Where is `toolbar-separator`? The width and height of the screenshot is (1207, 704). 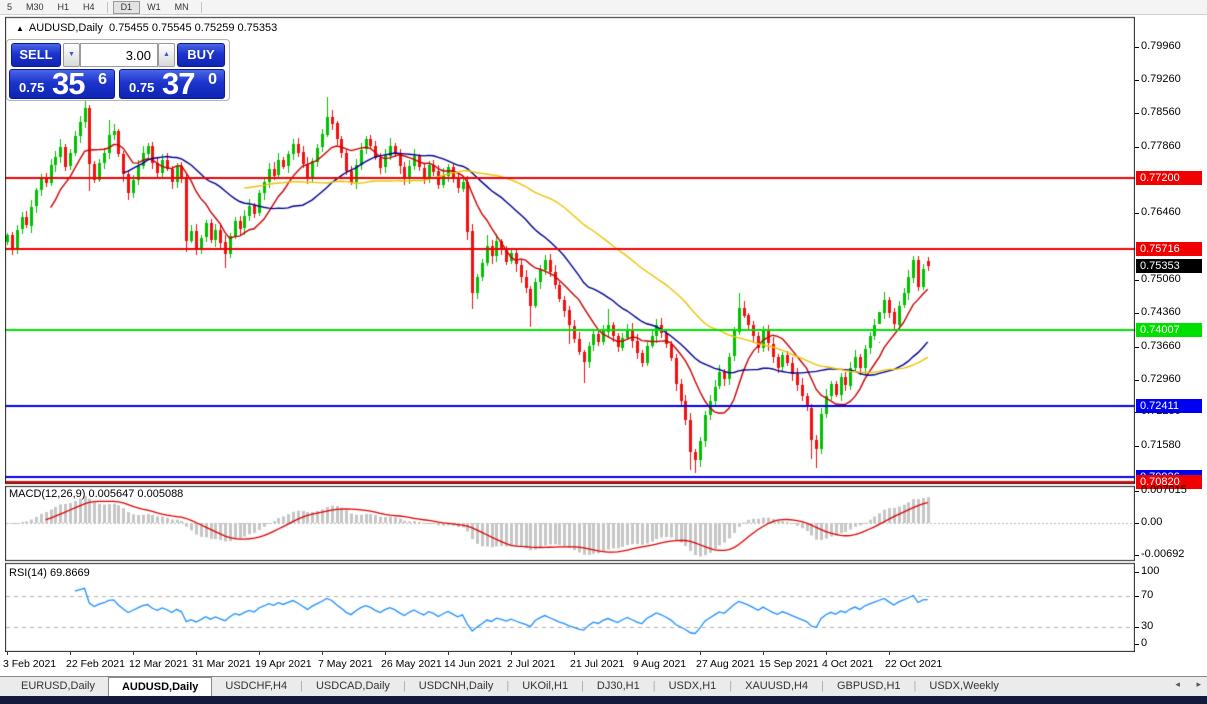 toolbar-separator is located at coordinates (201, 7).